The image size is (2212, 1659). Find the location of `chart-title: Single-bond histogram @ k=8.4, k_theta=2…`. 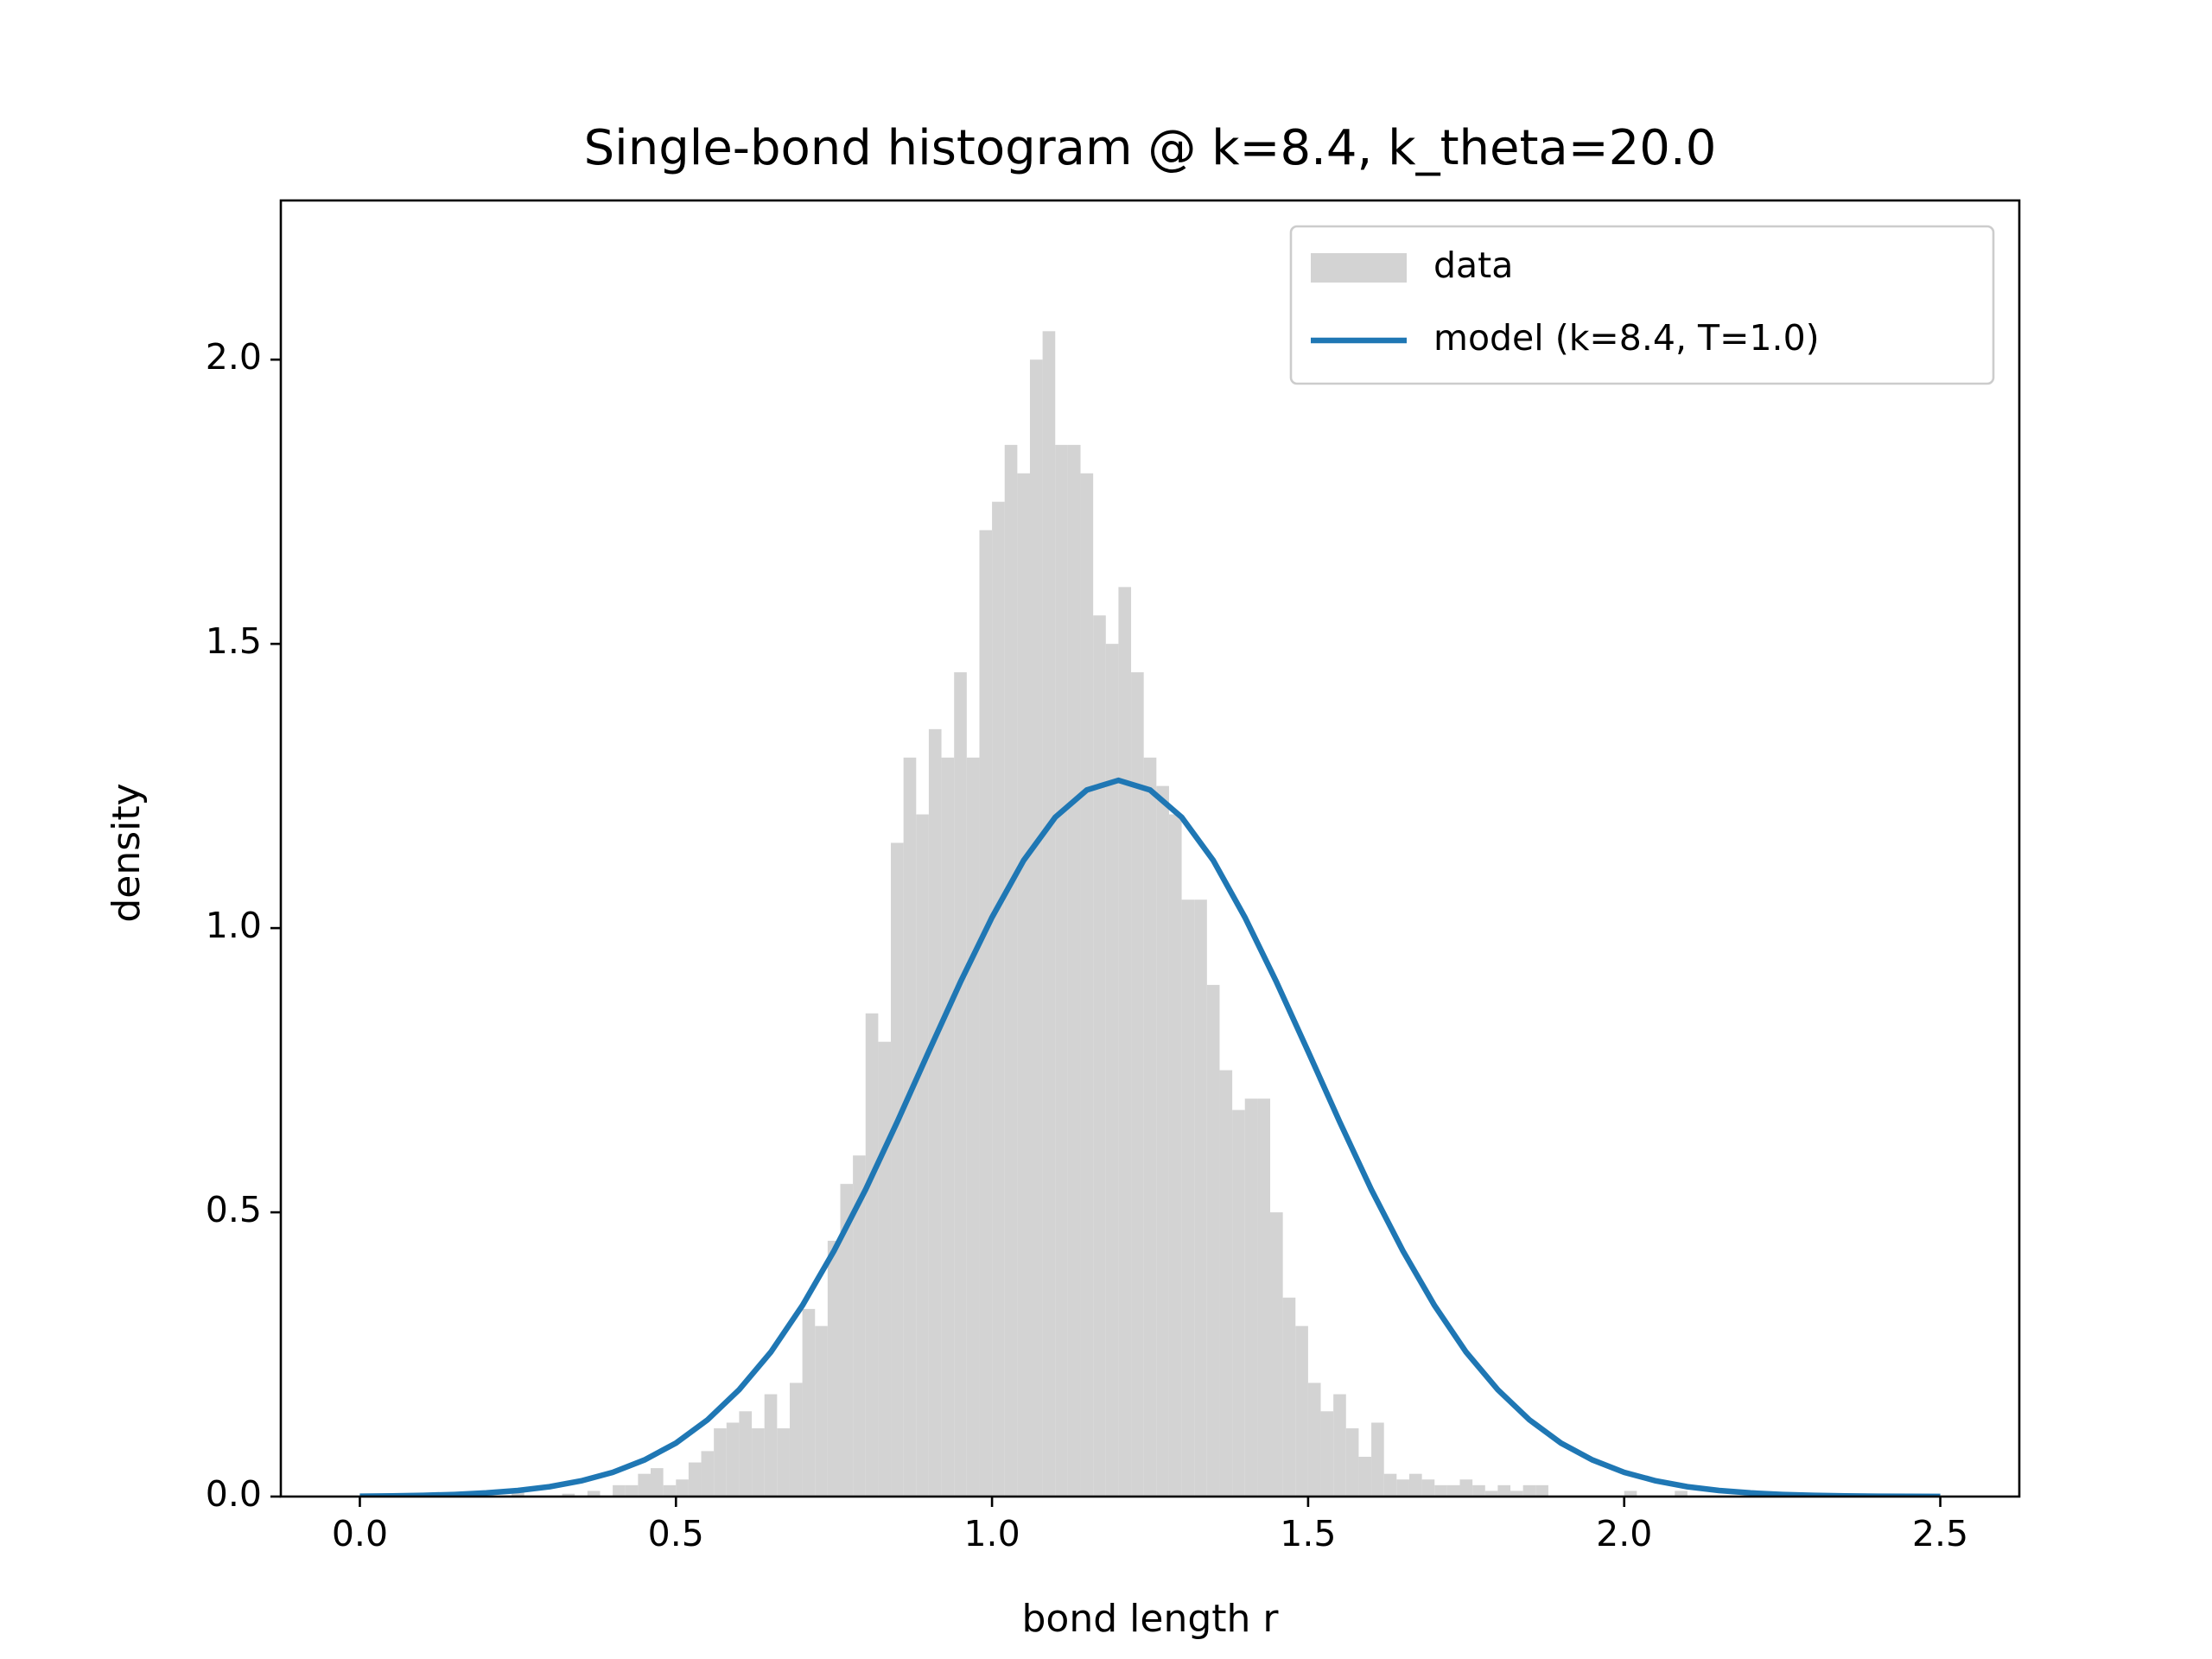

chart-title: Single-bond histogram @ k=8.4, k_theta=2… is located at coordinates (1150, 148).